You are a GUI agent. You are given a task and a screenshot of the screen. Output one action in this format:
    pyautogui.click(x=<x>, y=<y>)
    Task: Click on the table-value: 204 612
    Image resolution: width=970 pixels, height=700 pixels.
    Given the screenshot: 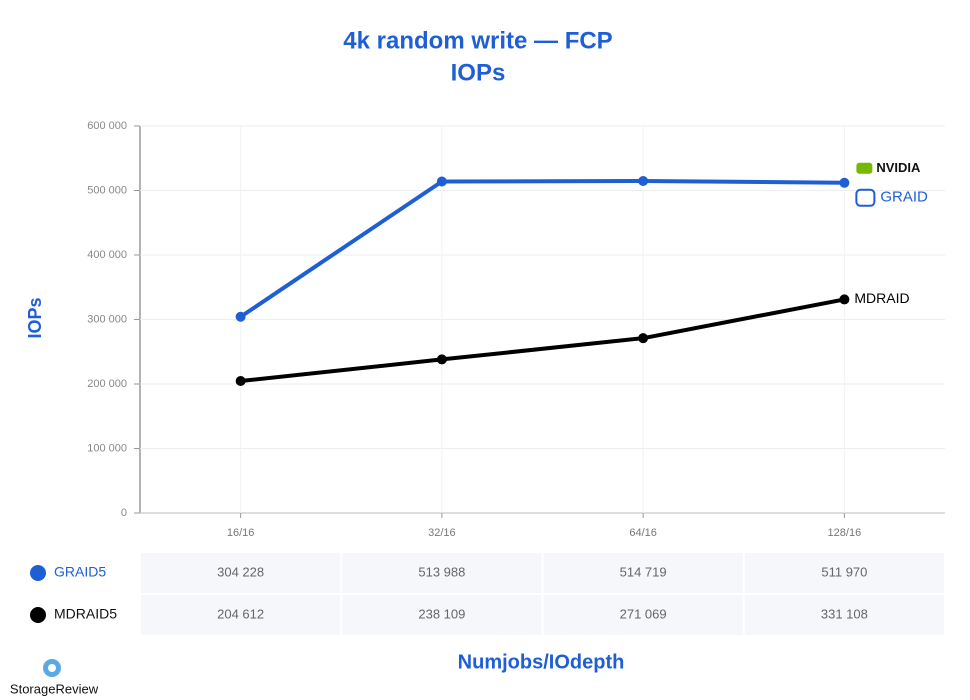 What is the action you would take?
    pyautogui.click(x=240, y=613)
    